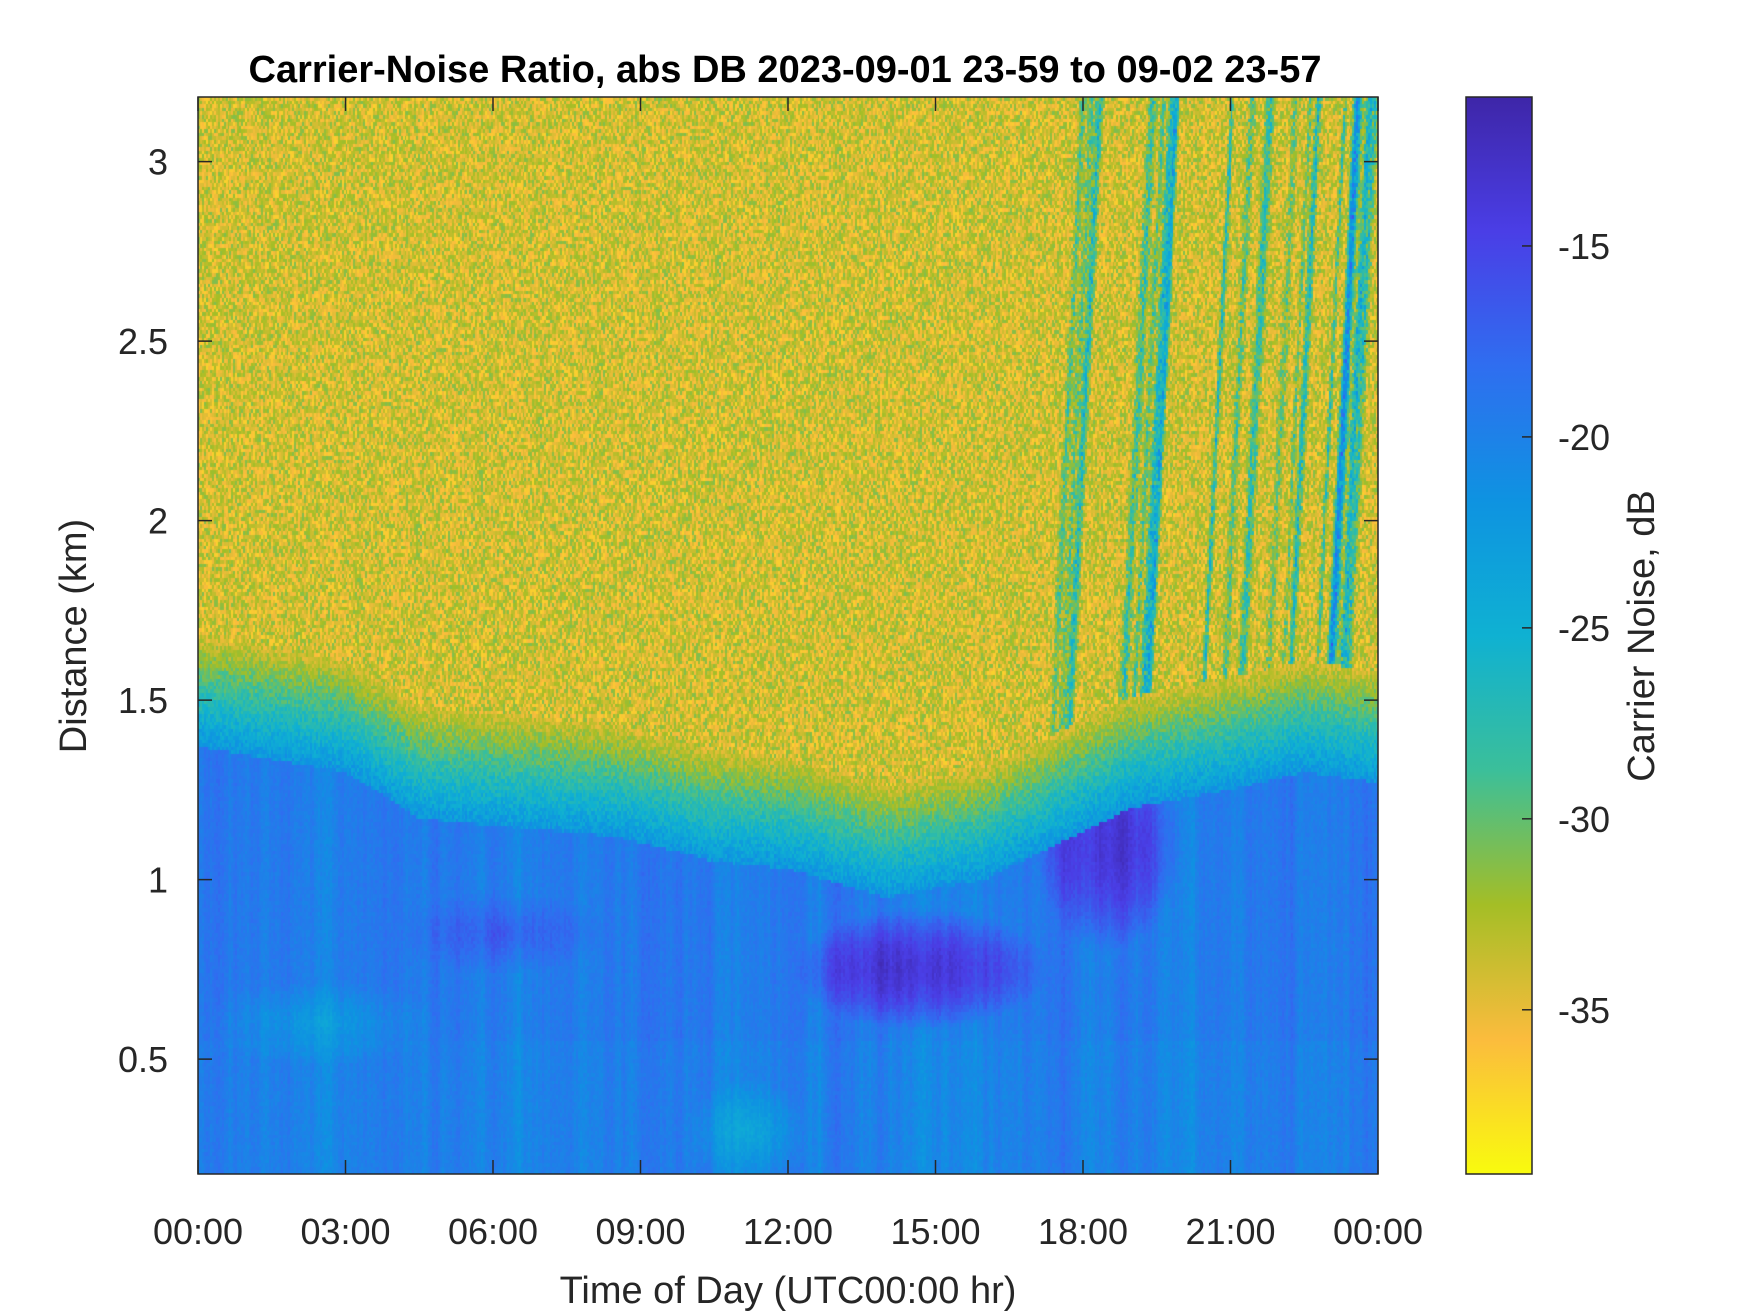 Image resolution: width=1750 pixels, height=1313 pixels. What do you see at coordinates (1642, 635) in the screenshot?
I see `colorbar-label: Carrier Noise, dB` at bounding box center [1642, 635].